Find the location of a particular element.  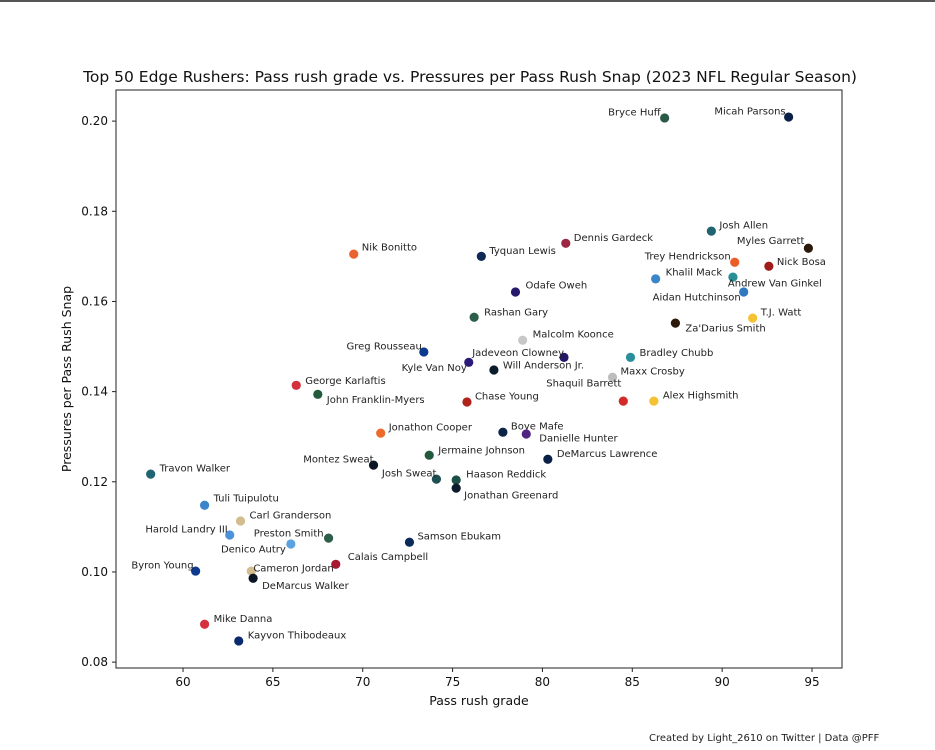

point-label: Za'Darius Smith is located at coordinates (725, 329).